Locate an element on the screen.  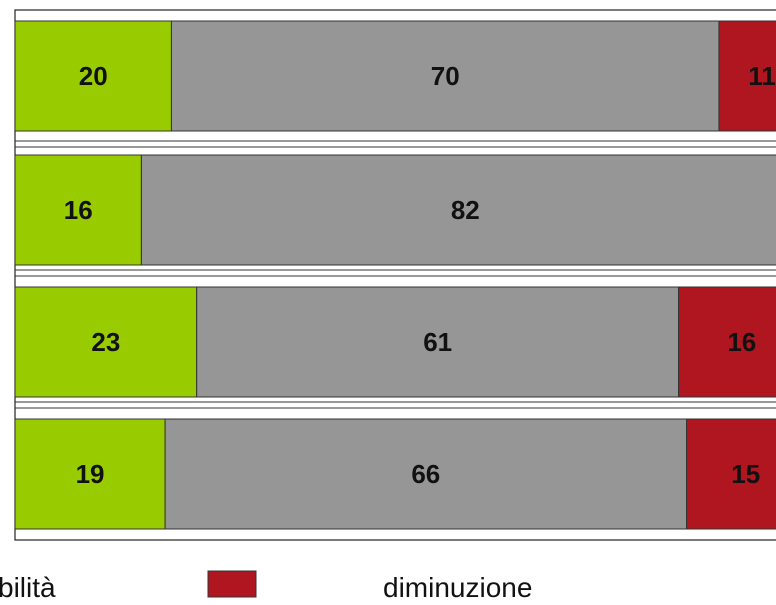
bar-data-label: 61 is located at coordinates (437, 342).